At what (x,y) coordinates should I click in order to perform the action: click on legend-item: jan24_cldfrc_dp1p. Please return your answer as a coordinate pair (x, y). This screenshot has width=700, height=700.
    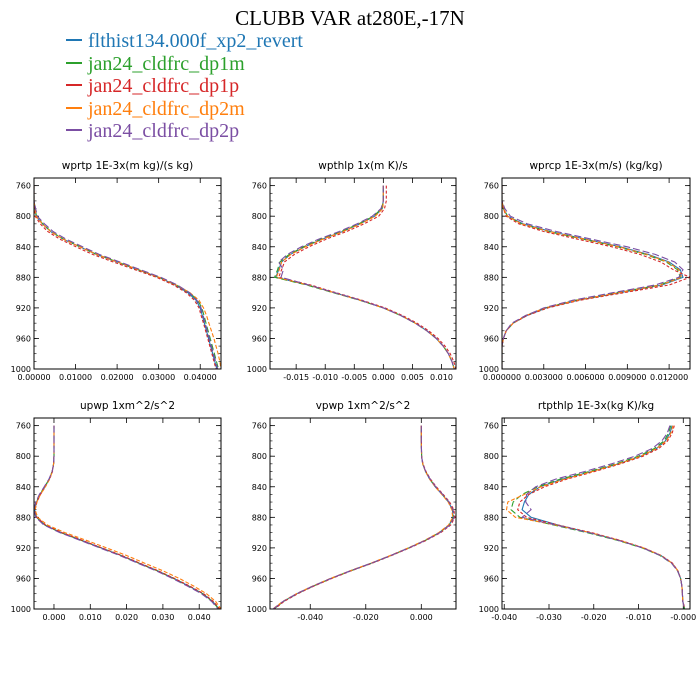
    Looking at the image, I should click on (184, 86).